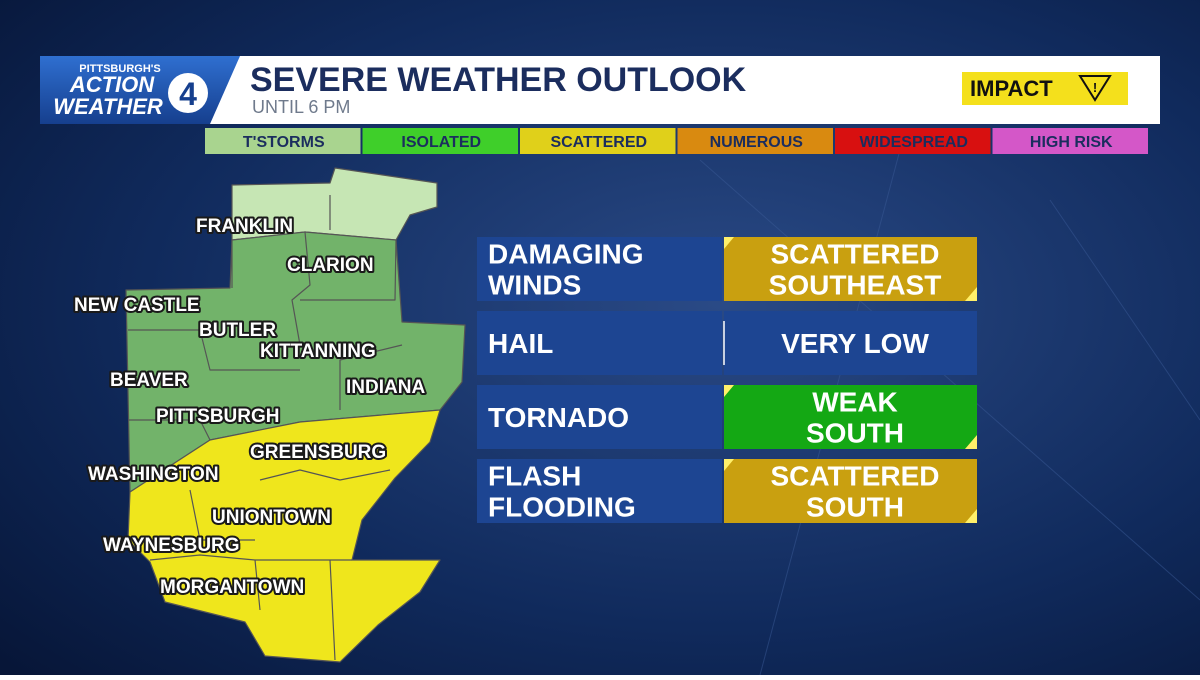 This screenshot has width=1200, height=680. I want to click on title: SEVERE WEATHER OUTLOOK, so click(498, 80).